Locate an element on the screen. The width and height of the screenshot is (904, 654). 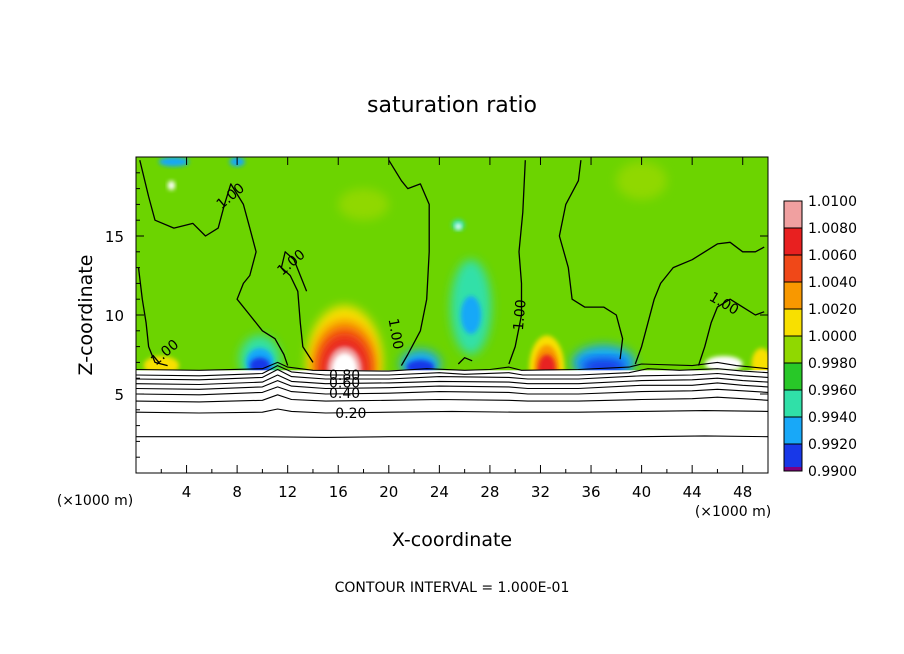
colorbar-segment-bottom is located at coordinates (793, 469).